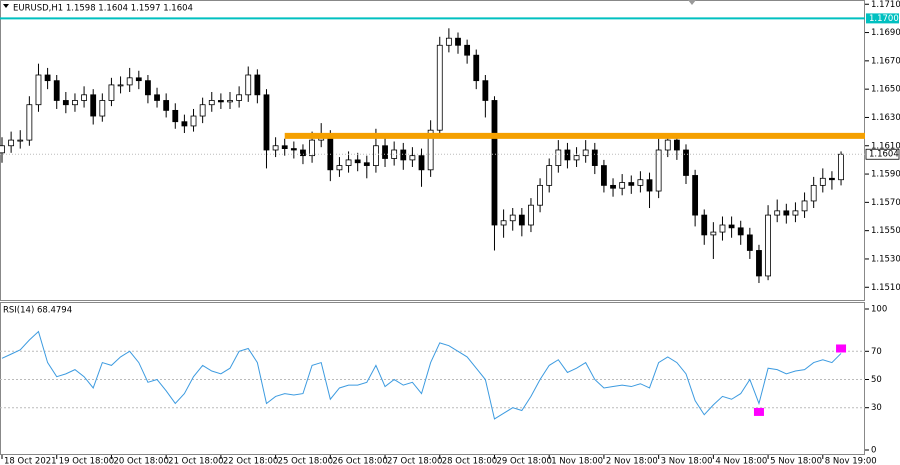 This screenshot has height=465, width=900. What do you see at coordinates (885, 203) in the screenshot?
I see `y-tick-label: 1.1570` at bounding box center [885, 203].